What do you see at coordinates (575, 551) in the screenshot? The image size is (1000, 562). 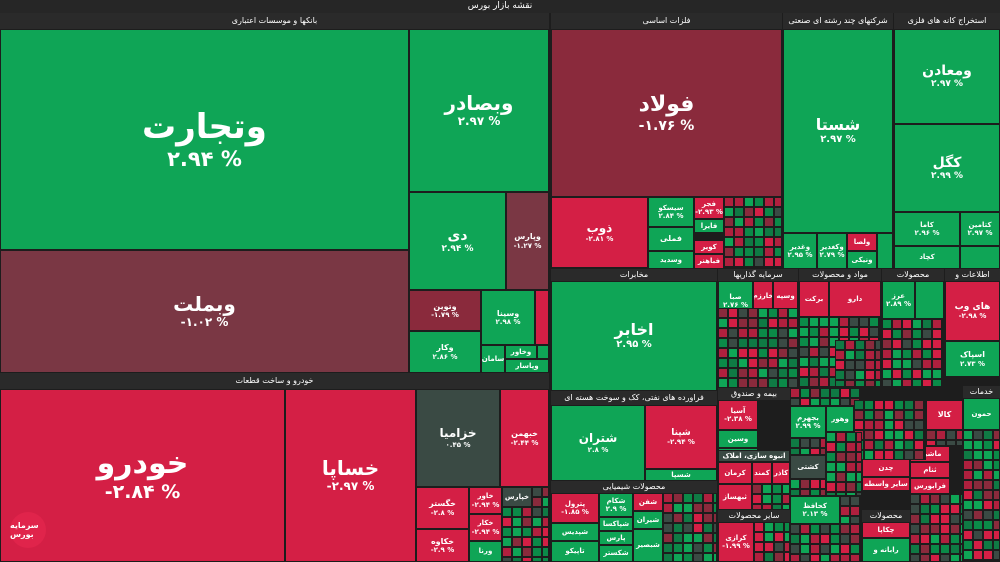 I see `stock-tile: تاپیکو` at bounding box center [575, 551].